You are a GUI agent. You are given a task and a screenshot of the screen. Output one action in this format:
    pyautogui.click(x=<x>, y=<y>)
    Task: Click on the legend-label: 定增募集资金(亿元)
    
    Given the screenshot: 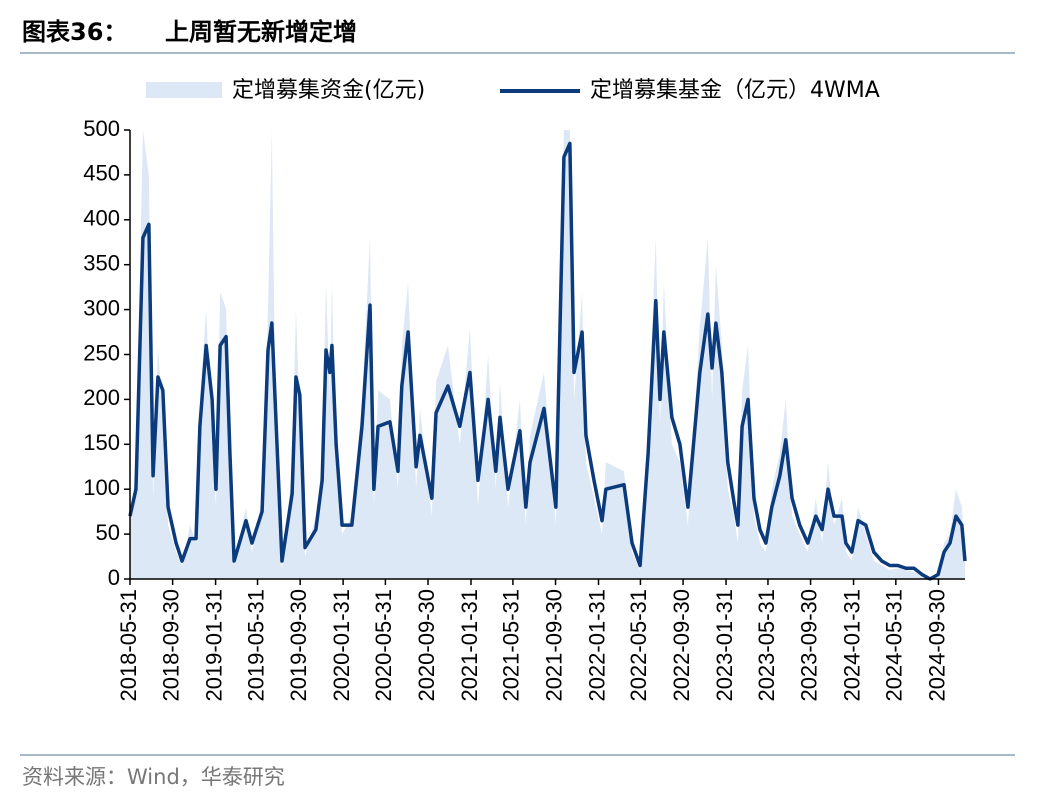 What is the action you would take?
    pyautogui.click(x=328, y=90)
    